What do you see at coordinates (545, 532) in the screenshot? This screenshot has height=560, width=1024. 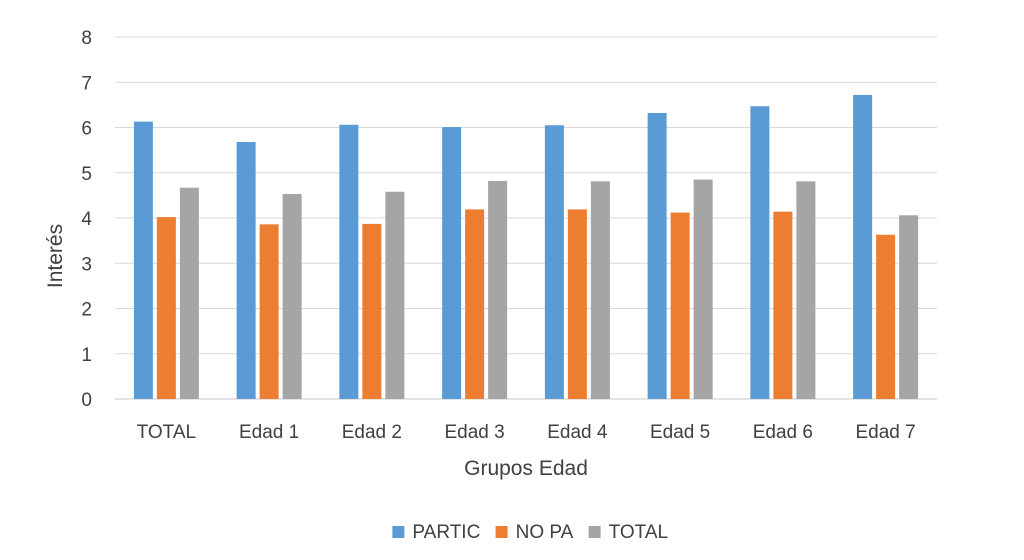 I see `legend-label: NO PA` at bounding box center [545, 532].